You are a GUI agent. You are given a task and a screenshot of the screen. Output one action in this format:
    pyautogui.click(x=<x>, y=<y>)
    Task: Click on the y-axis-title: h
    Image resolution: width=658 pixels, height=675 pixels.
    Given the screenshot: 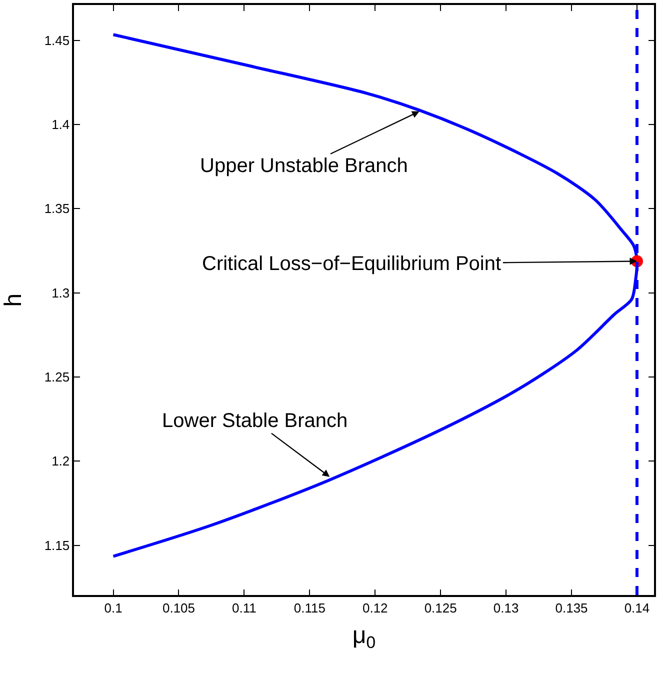 What is the action you would take?
    pyautogui.click(x=13, y=300)
    